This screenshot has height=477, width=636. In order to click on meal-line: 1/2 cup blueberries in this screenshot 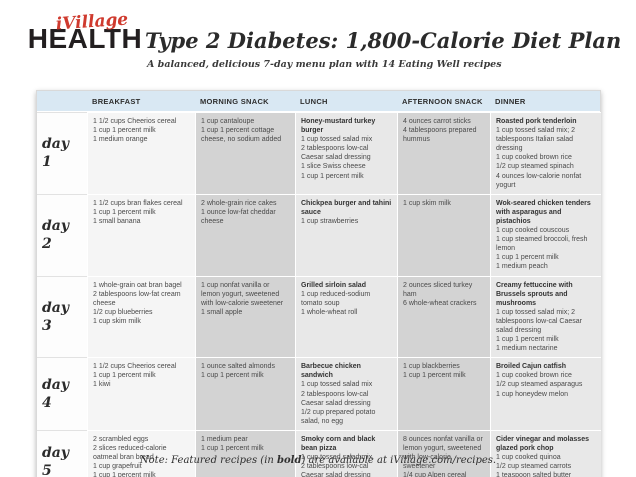, I will do `click(123, 312)`.